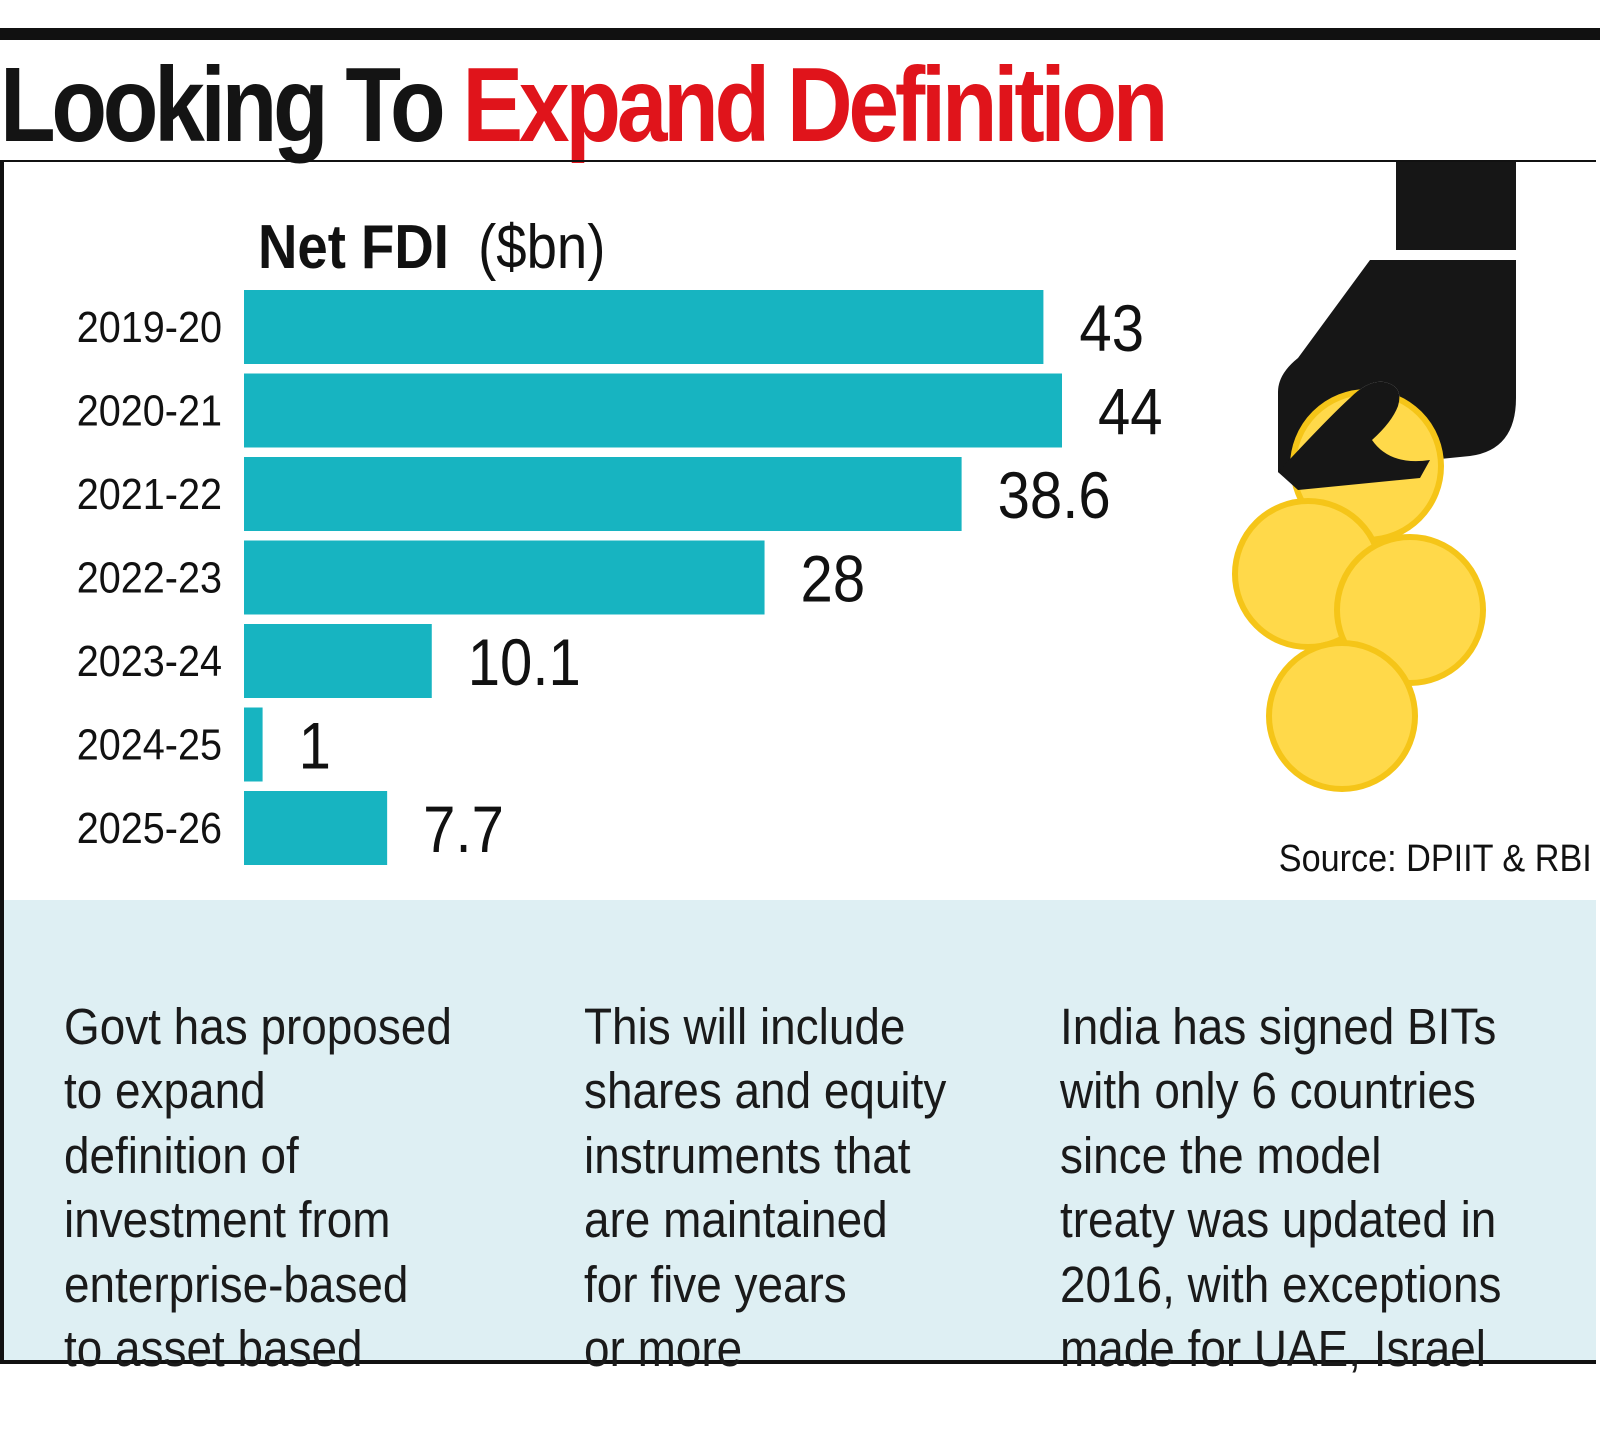 This screenshot has height=1446, width=1600. Describe the element at coordinates (524, 663) in the screenshot. I see `value-label: 10.1` at that location.